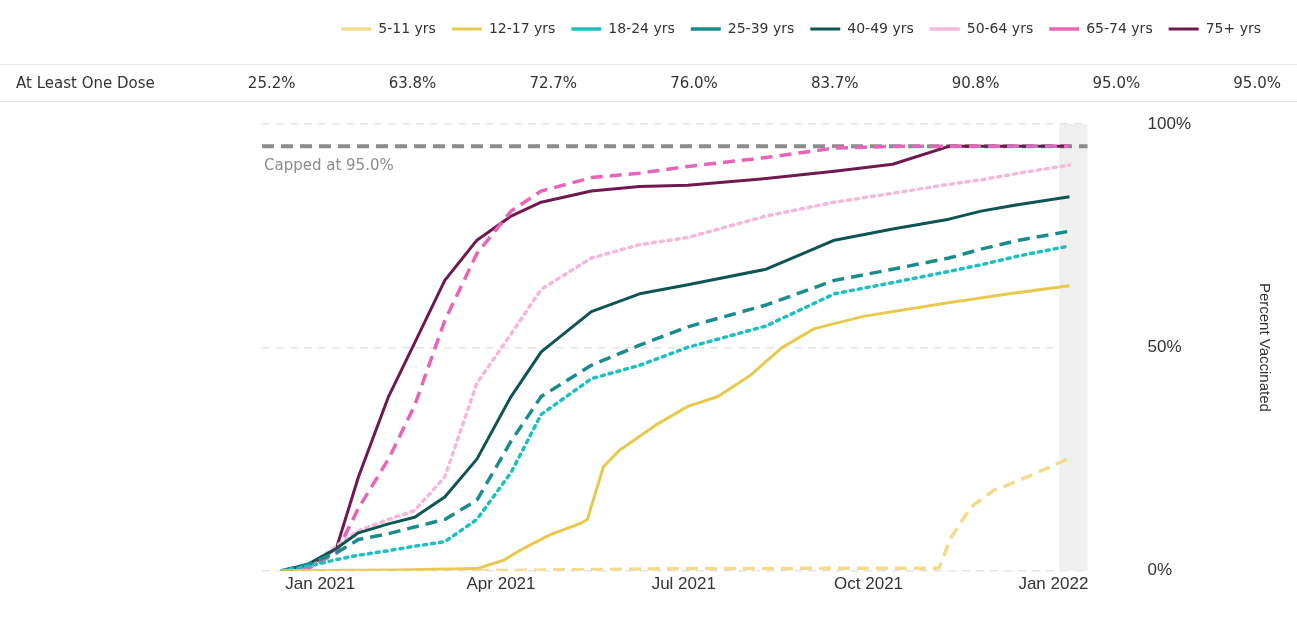  I want to click on text: 72.7%, so click(553, 83).